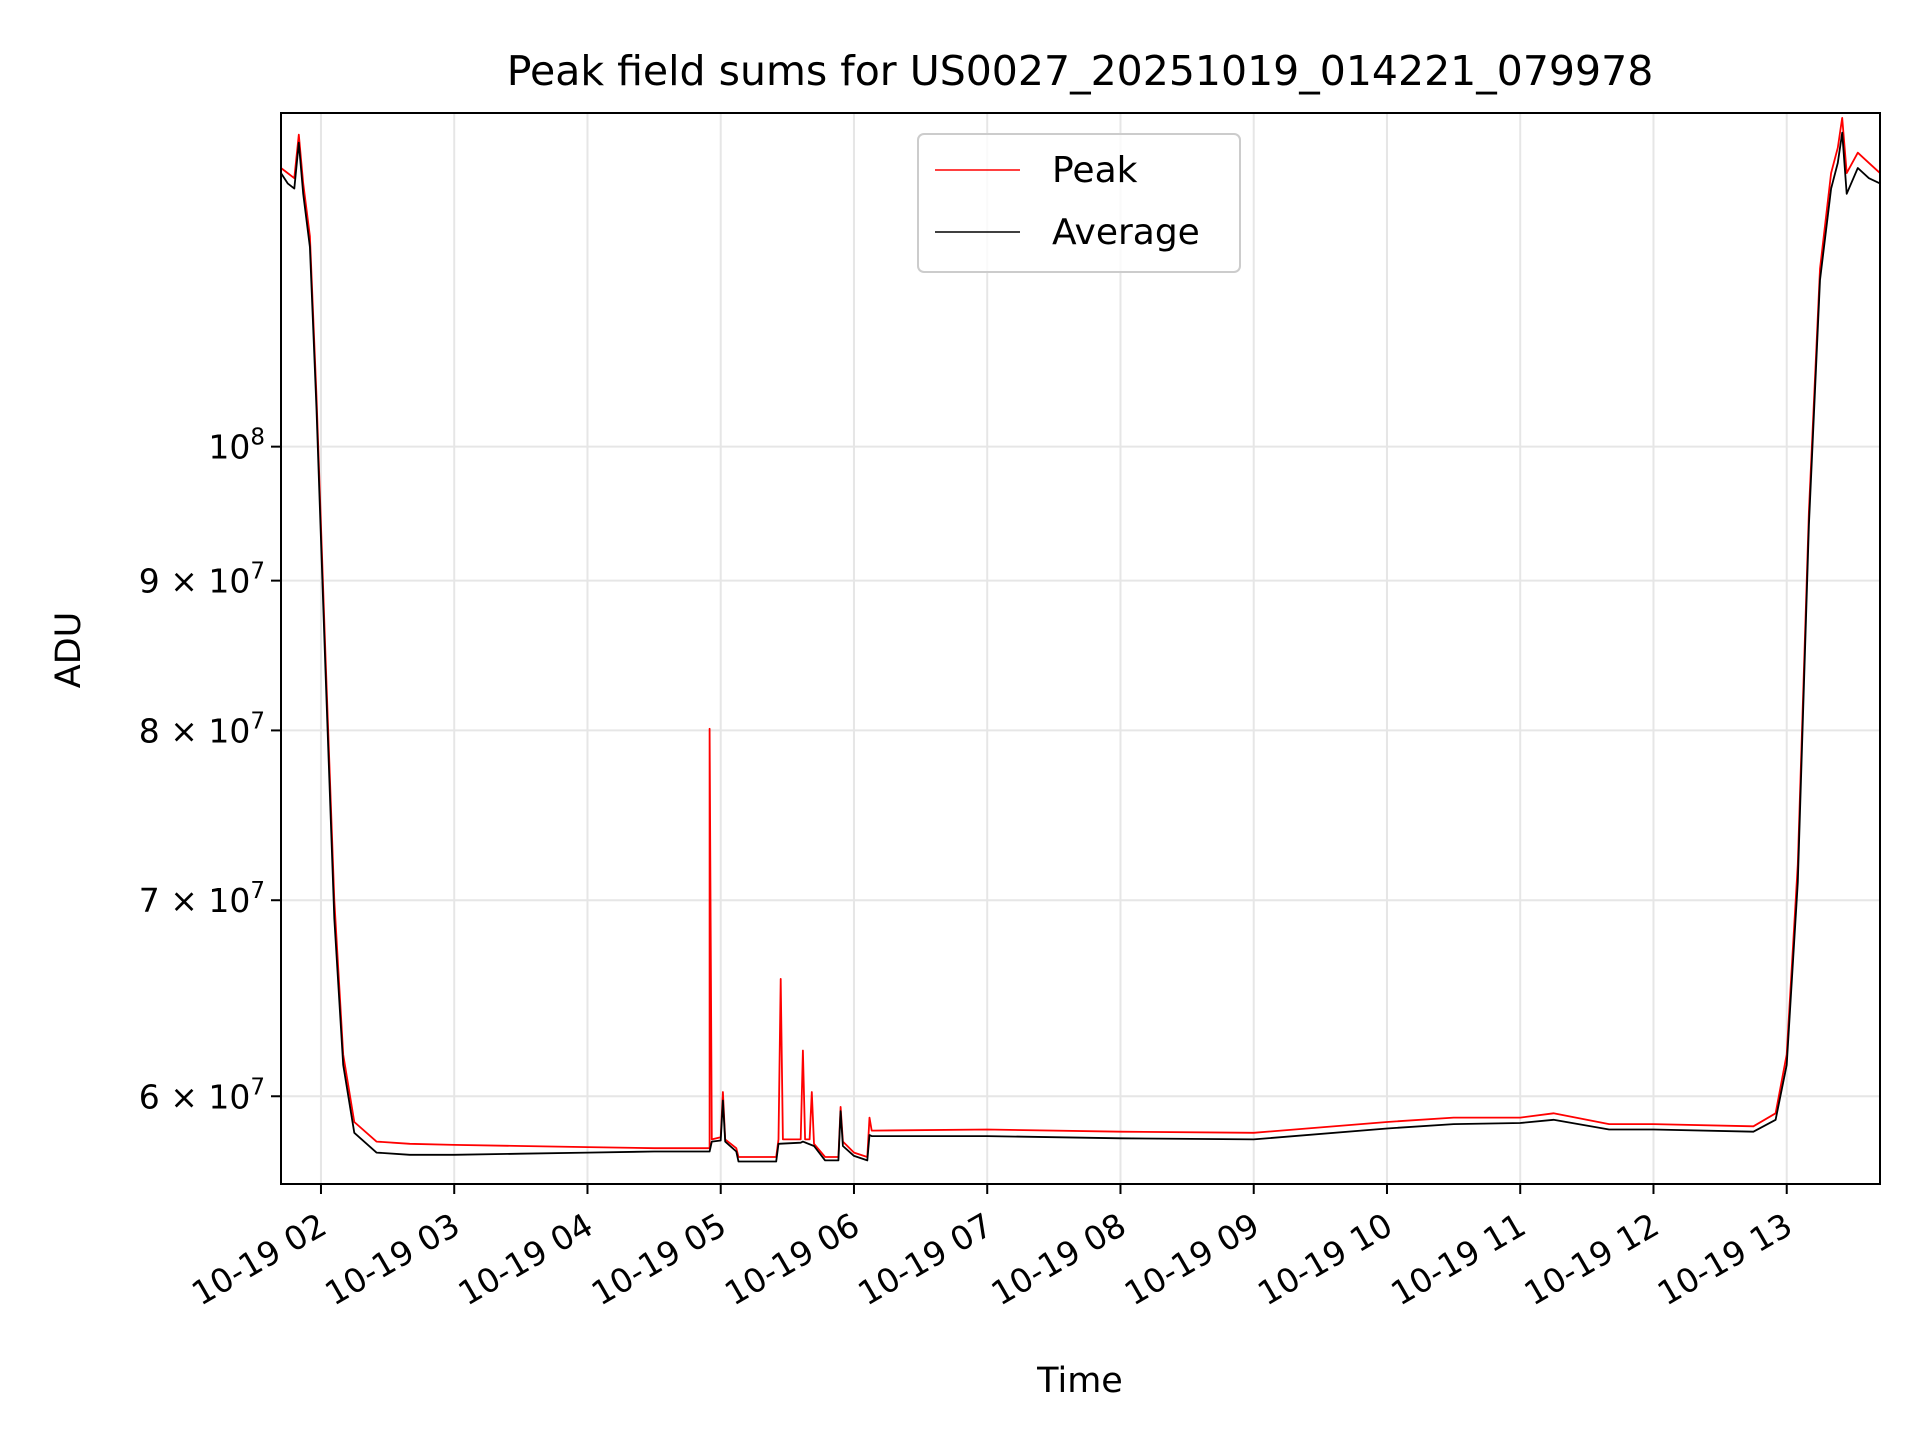 This screenshot has height=1440, width=1920. Describe the element at coordinates (202, 580) in the screenshot. I see `y-tick-label: 9 × 107` at that location.